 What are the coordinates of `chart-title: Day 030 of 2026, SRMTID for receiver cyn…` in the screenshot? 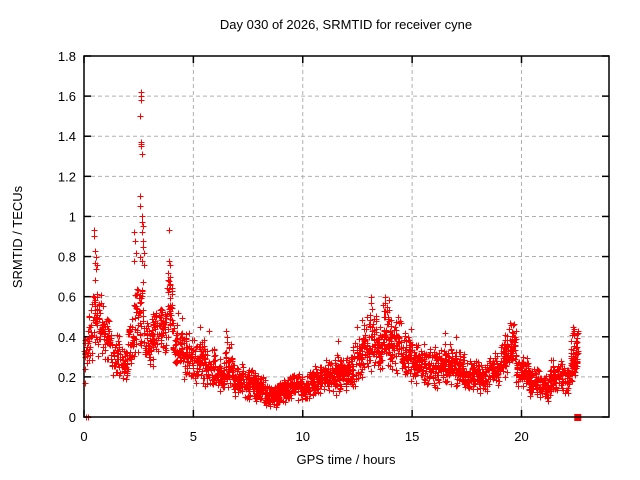 It's located at (346, 24).